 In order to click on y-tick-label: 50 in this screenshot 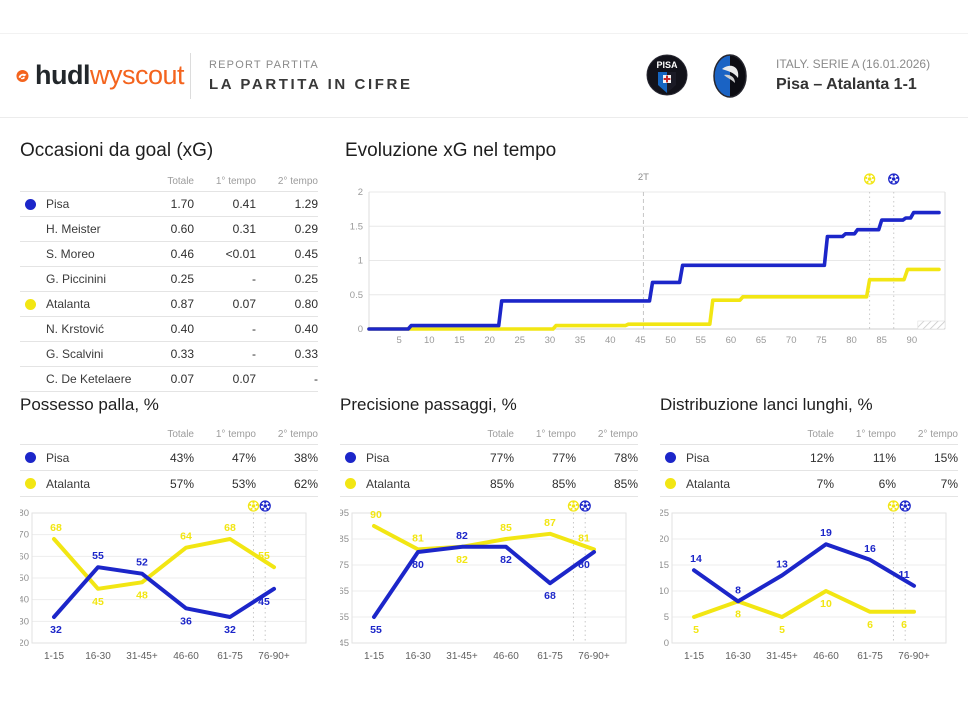, I will do `click(24, 578)`.